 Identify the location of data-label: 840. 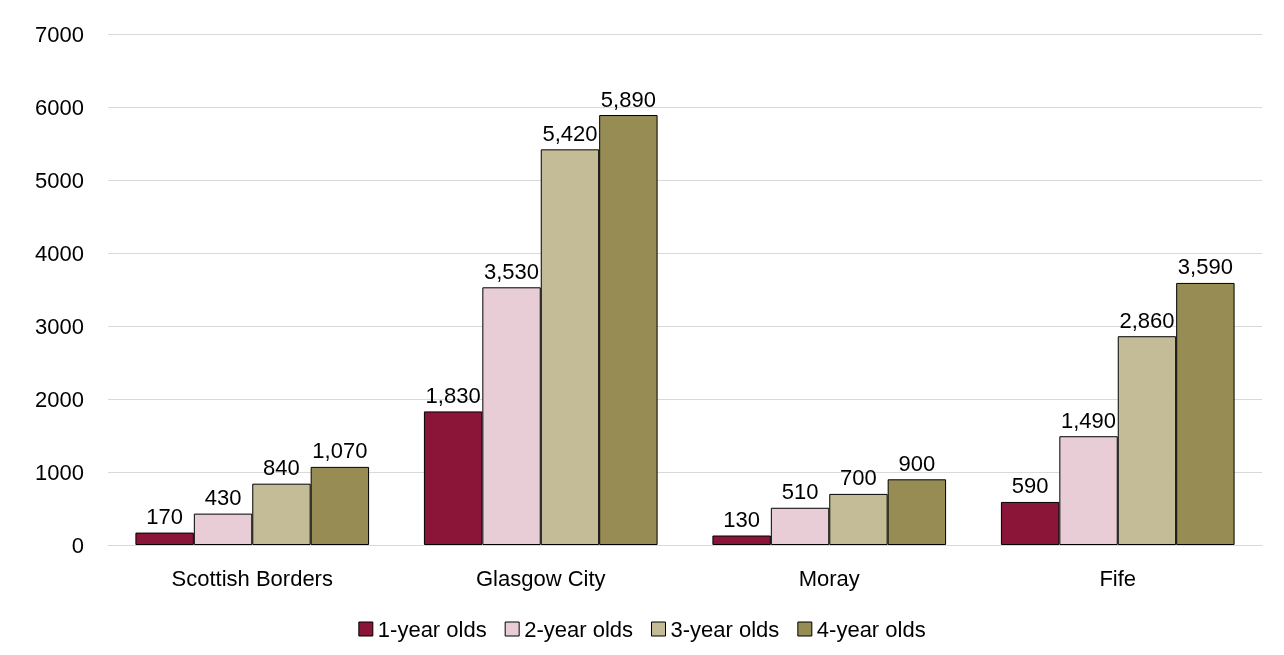
(281, 468).